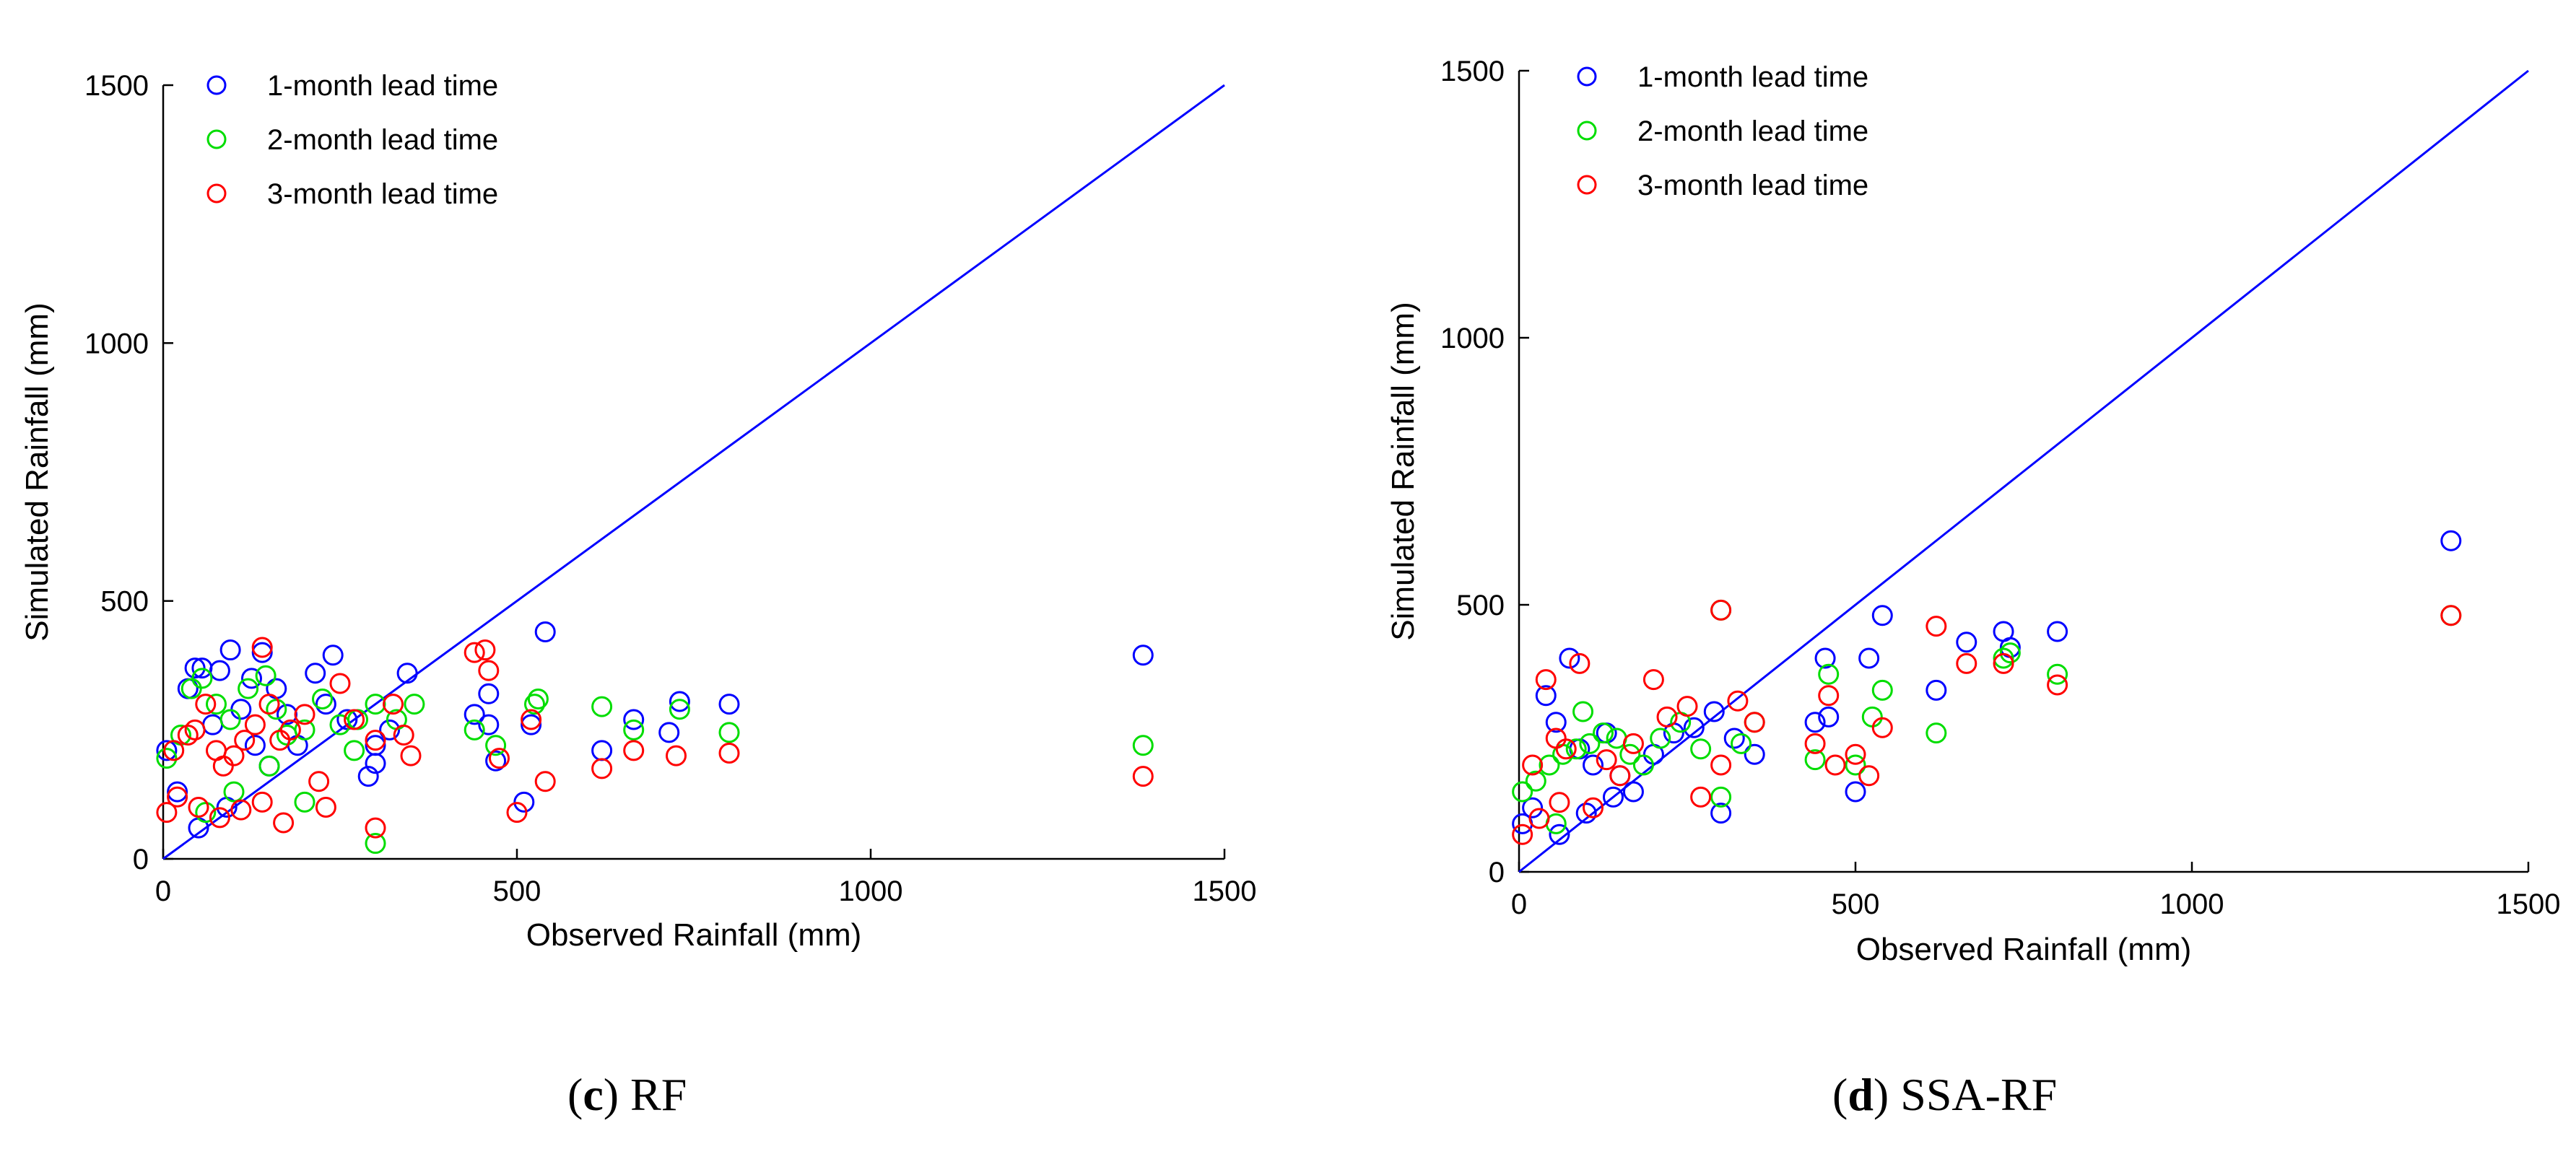  I want to click on x-tick-label: 1500, so click(2529, 904).